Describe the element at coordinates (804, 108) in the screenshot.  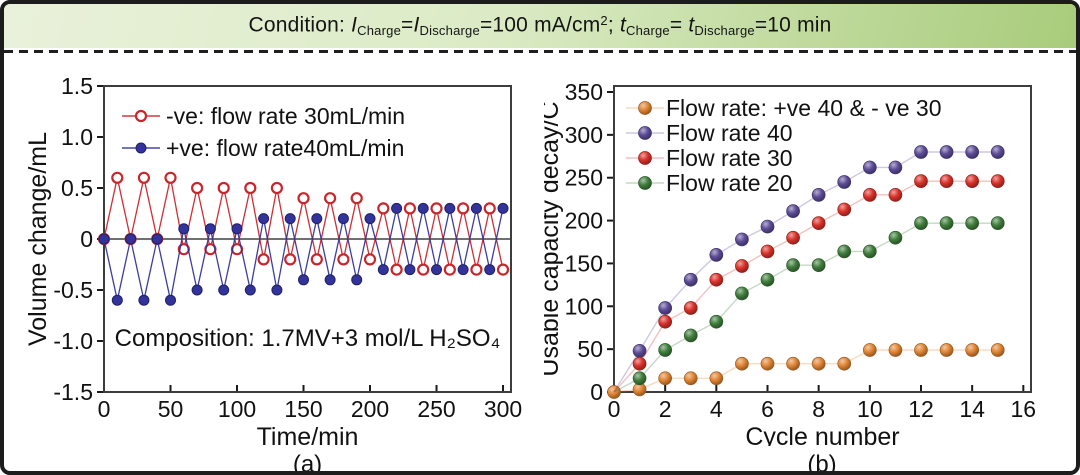
I see `legend-label: Flow rate: +ve 40 & - ve 30` at that location.